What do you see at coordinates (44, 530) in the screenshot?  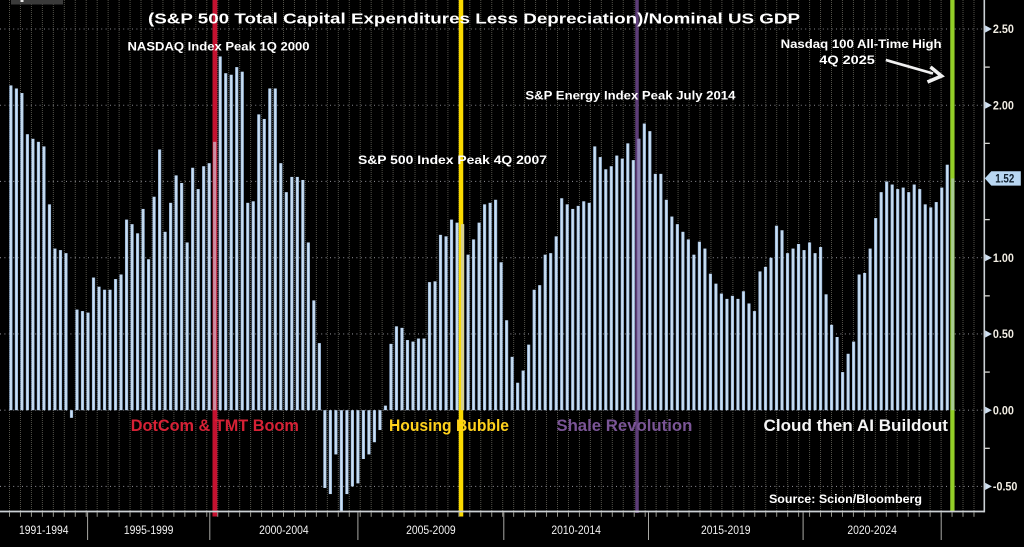 I see `svg-text: 1991-1994` at bounding box center [44, 530].